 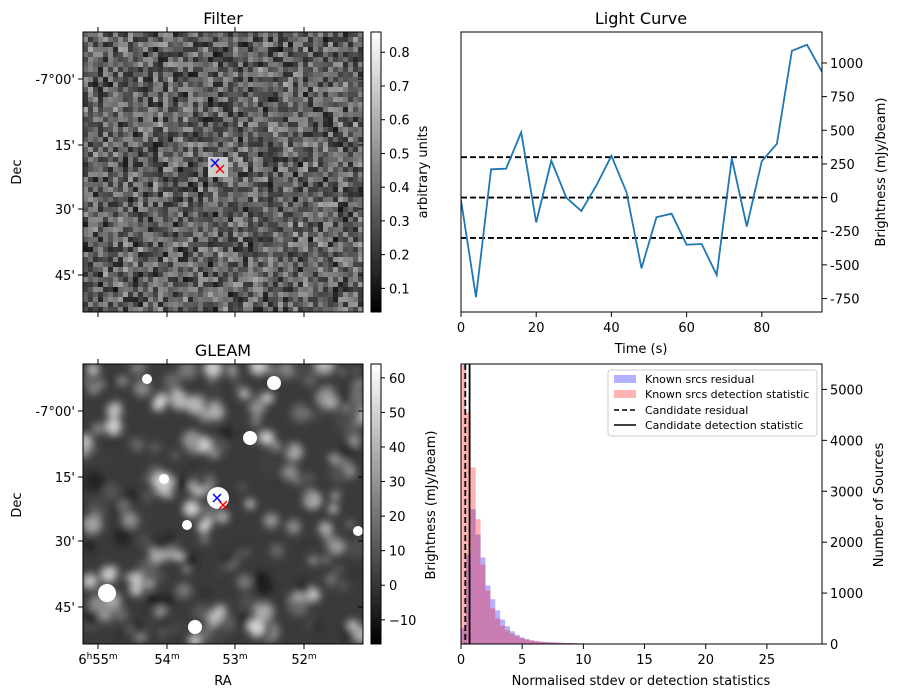 I want to click on filter-colorbar, so click(x=376, y=172).